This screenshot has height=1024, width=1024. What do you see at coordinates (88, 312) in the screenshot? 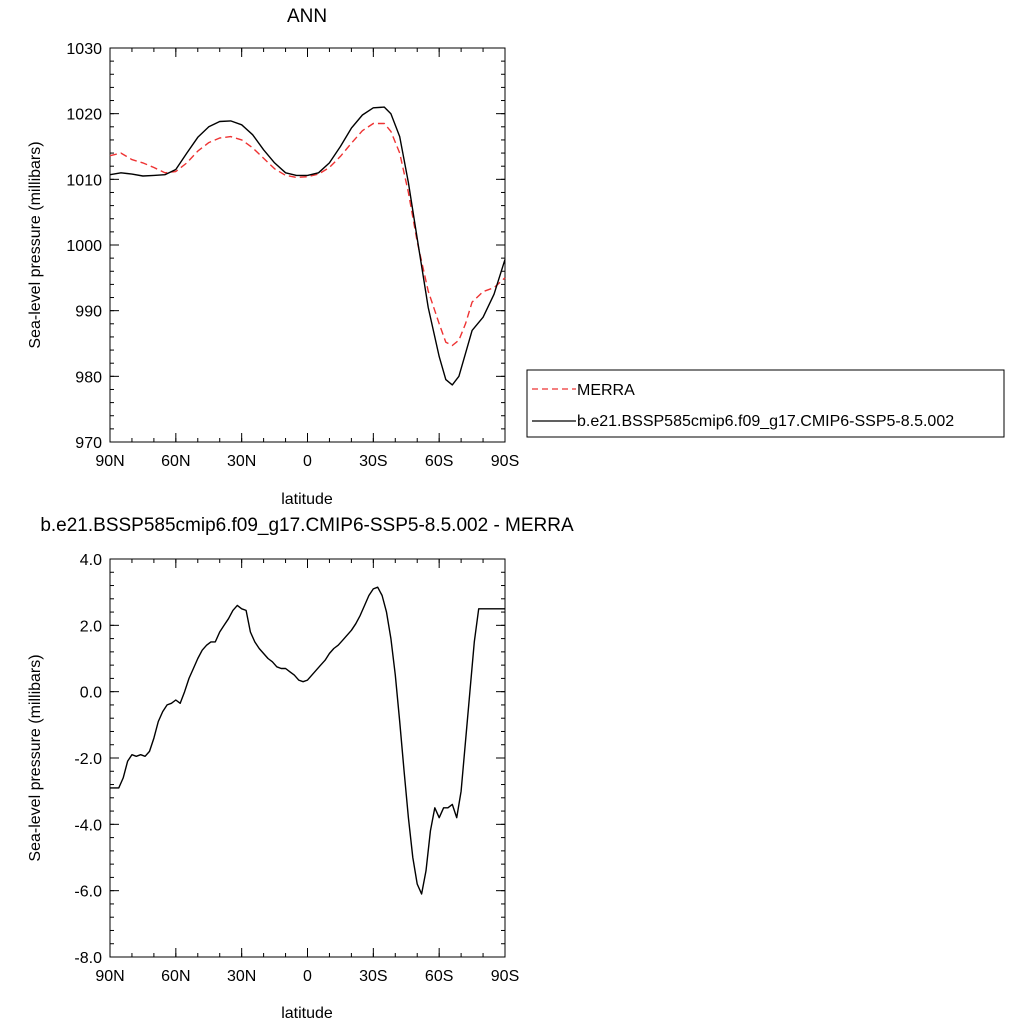
I see `y-tick-label: 990` at bounding box center [88, 312].